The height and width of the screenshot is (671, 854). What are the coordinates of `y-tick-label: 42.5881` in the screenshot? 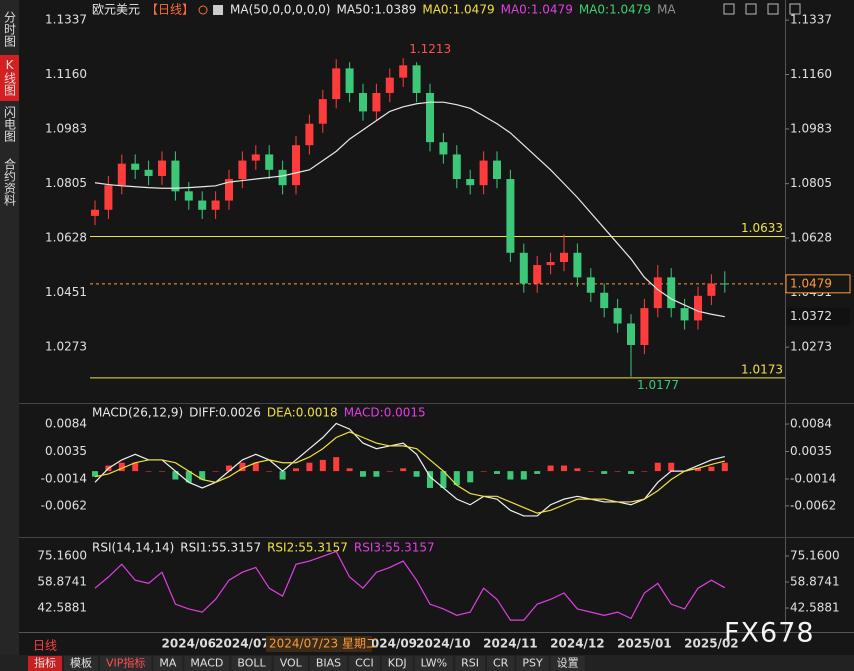 It's located at (62, 608).